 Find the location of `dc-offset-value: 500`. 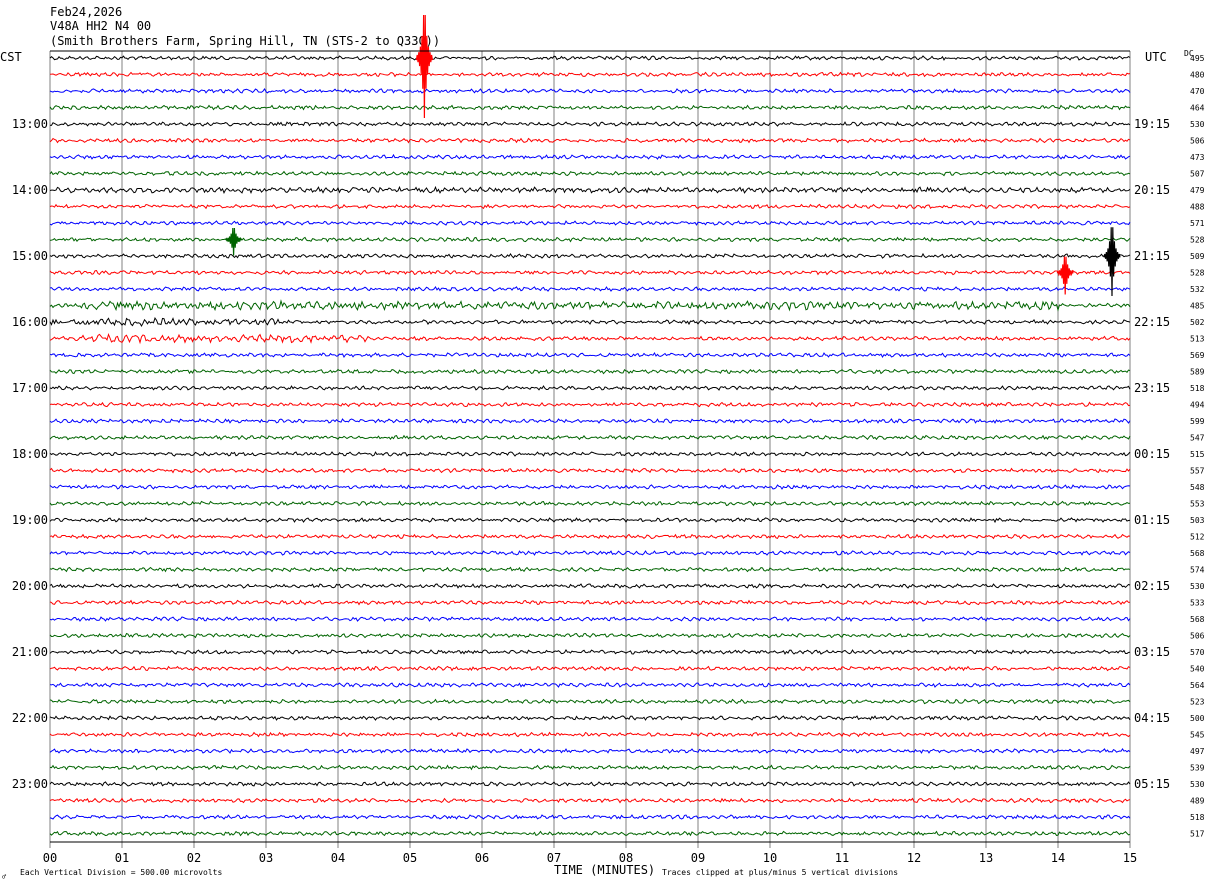

dc-offset-value: 500 is located at coordinates (1197, 718).